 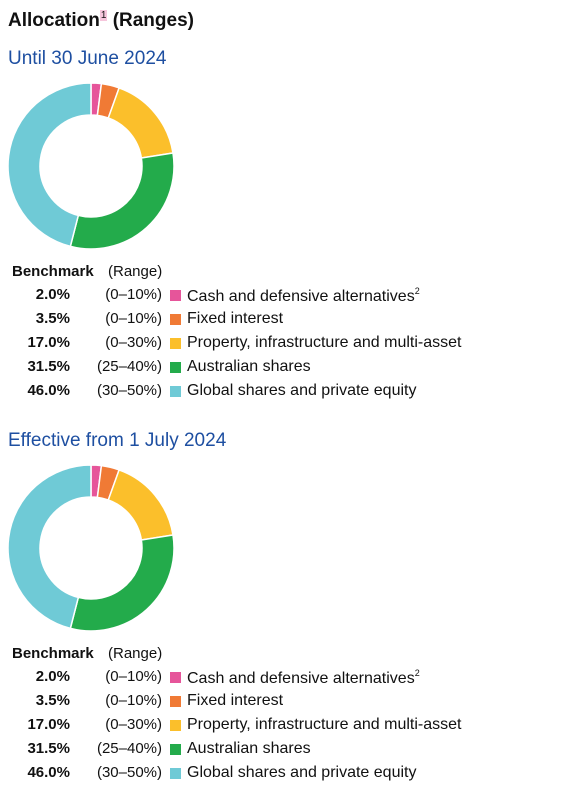 I want to click on section-title: Effective from 1 July 2024, so click(x=117, y=440).